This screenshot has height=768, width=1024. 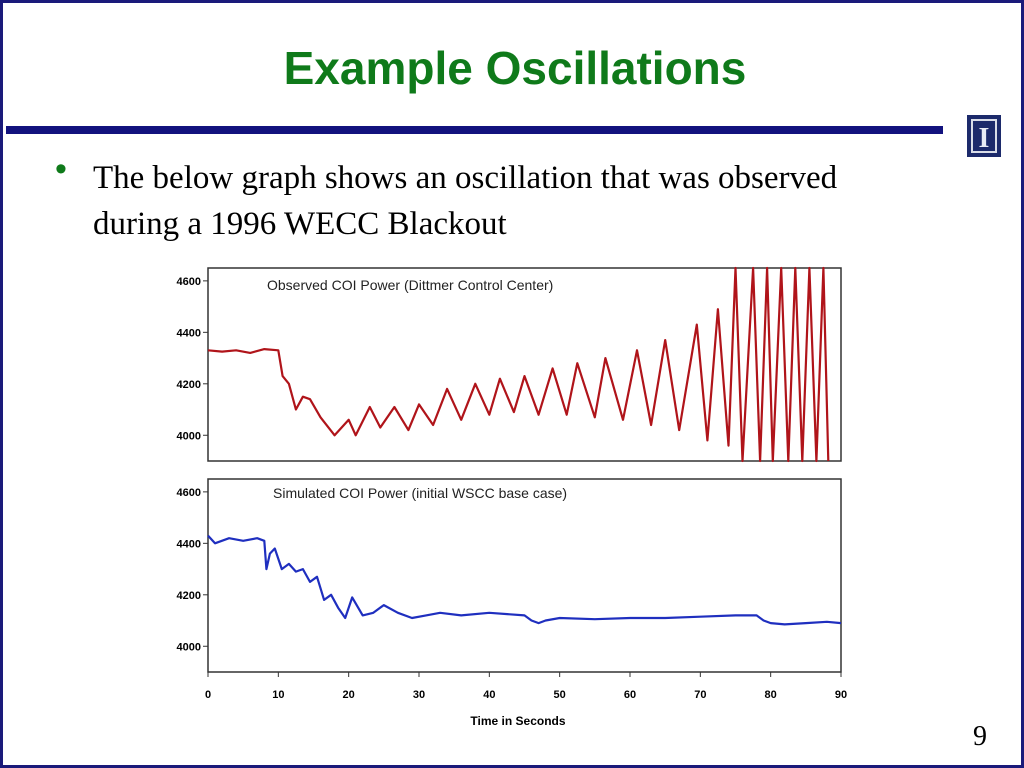 I want to click on x-tick-label: 10, so click(x=278, y=695).